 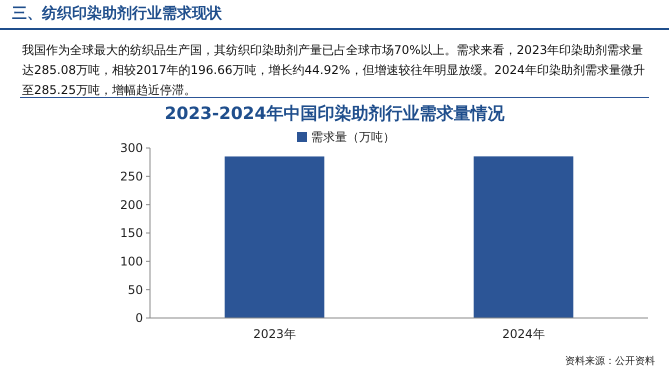 I want to click on x-tick-label: 2023年, so click(x=274, y=334).